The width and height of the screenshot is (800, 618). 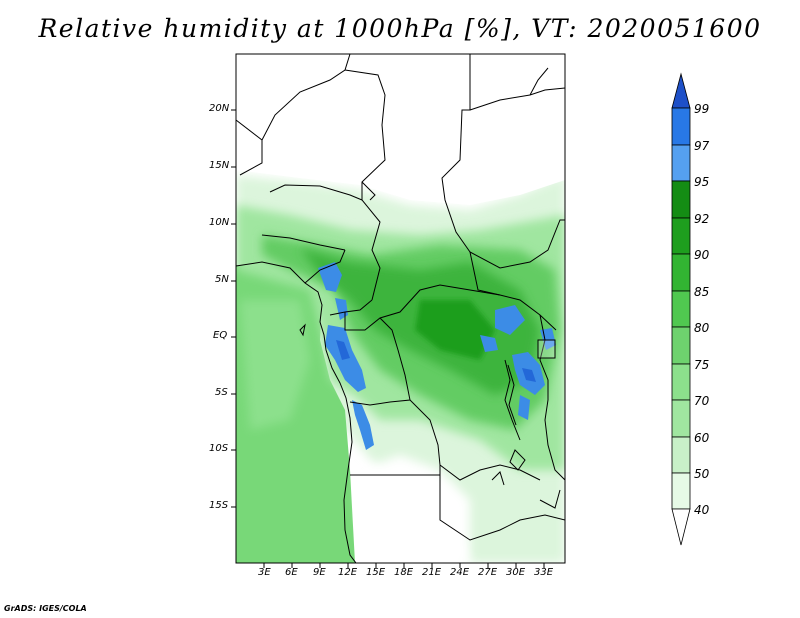 What do you see at coordinates (702, 510) in the screenshot?
I see `colorbar-label: 40` at bounding box center [702, 510].